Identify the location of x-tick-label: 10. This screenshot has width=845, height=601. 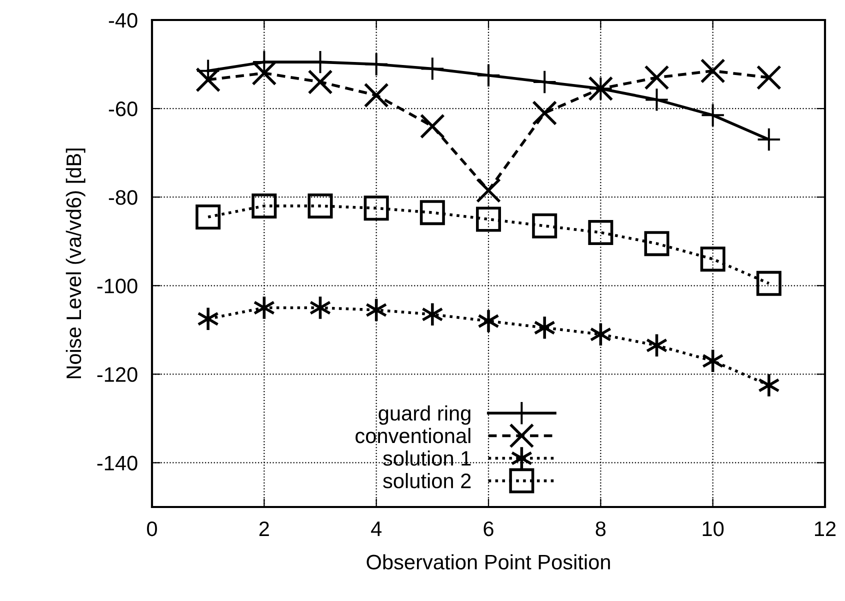
(713, 528).